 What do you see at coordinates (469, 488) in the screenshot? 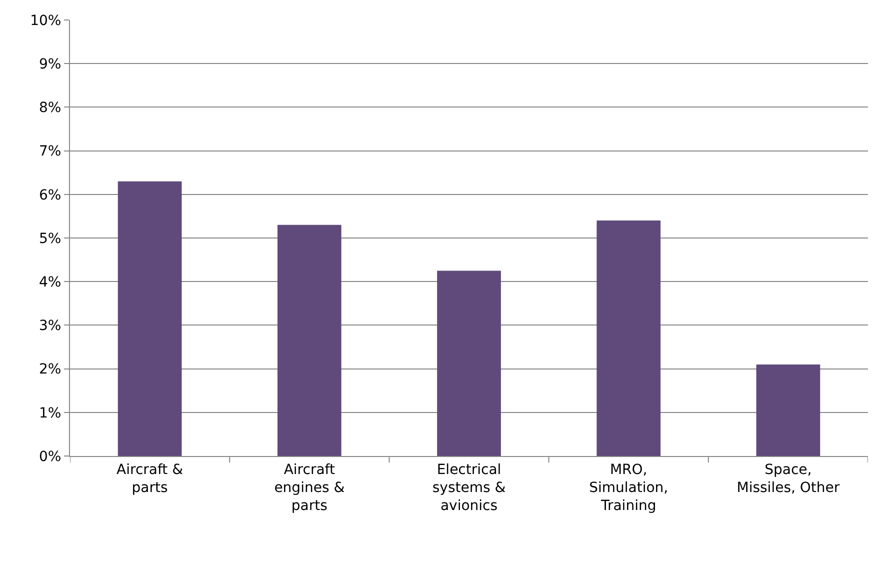
I see `x-tick-label: Electrical systems & avionics` at bounding box center [469, 488].